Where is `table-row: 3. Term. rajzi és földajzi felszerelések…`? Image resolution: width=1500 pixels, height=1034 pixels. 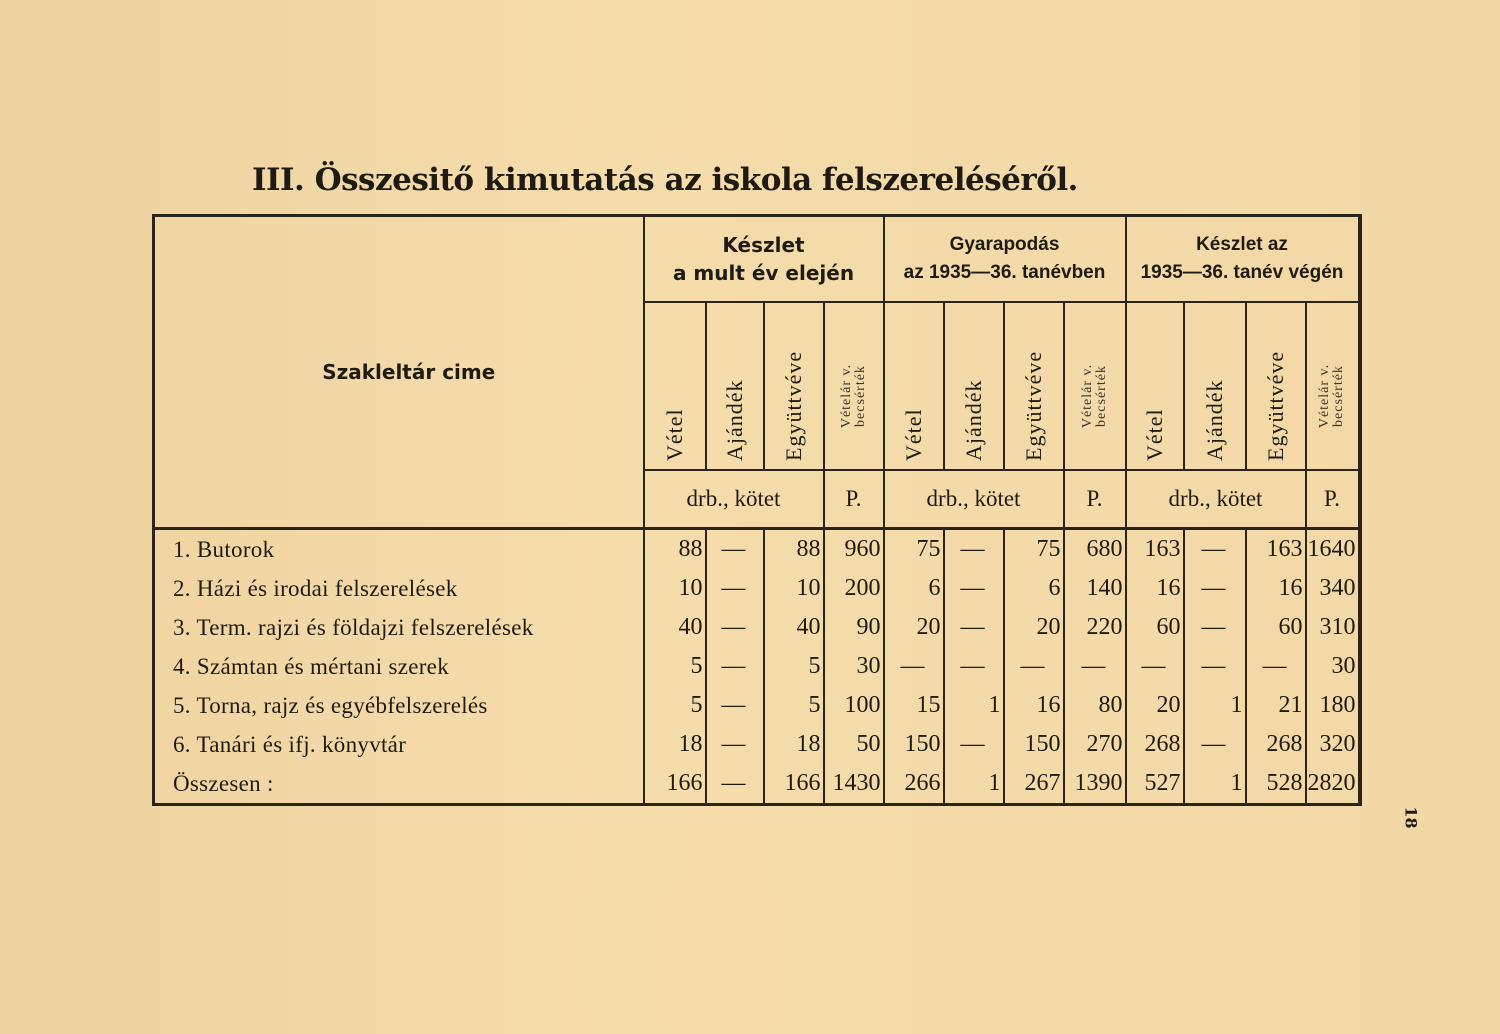 table-row: 3. Term. rajzi és földajzi felszerelések… is located at coordinates (757, 627).